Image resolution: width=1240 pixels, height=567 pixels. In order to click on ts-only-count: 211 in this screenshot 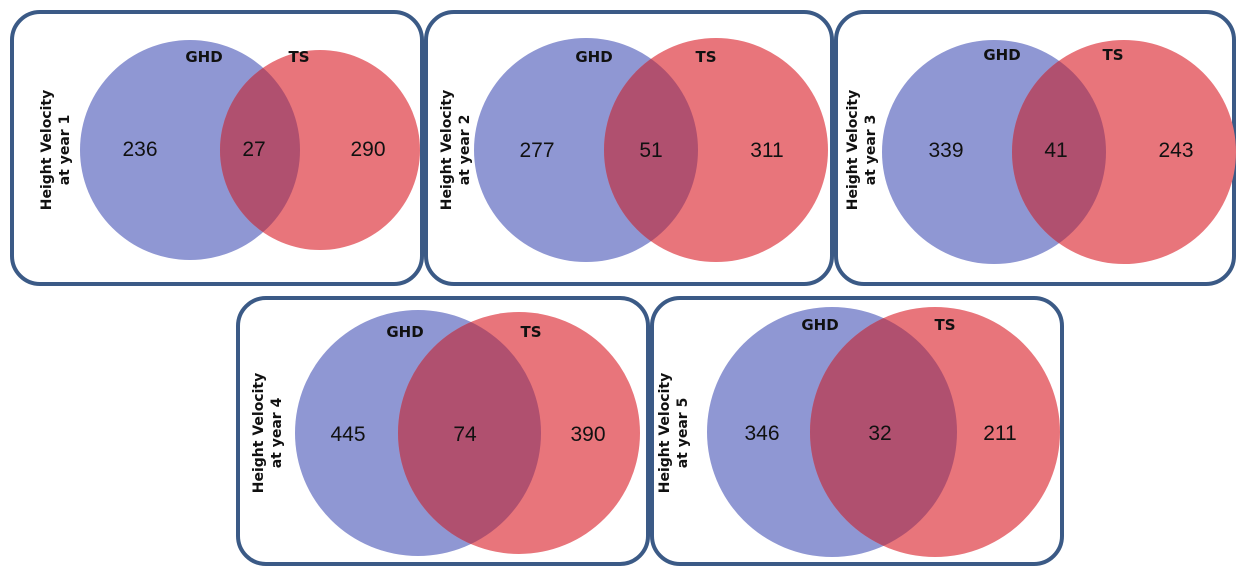, I will do `click(999, 433)`.